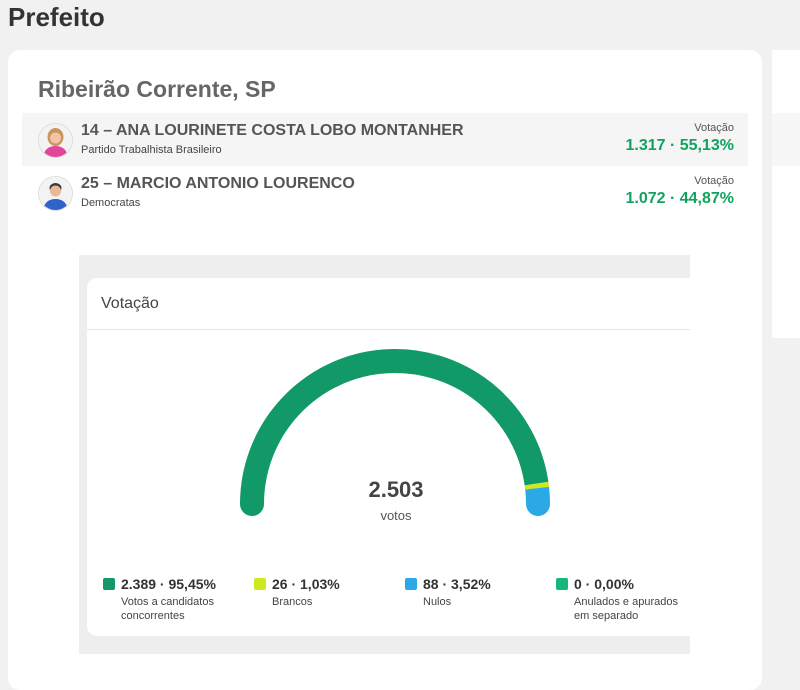  Describe the element at coordinates (396, 489) in the screenshot. I see `total-votes-value: 2.503` at that location.